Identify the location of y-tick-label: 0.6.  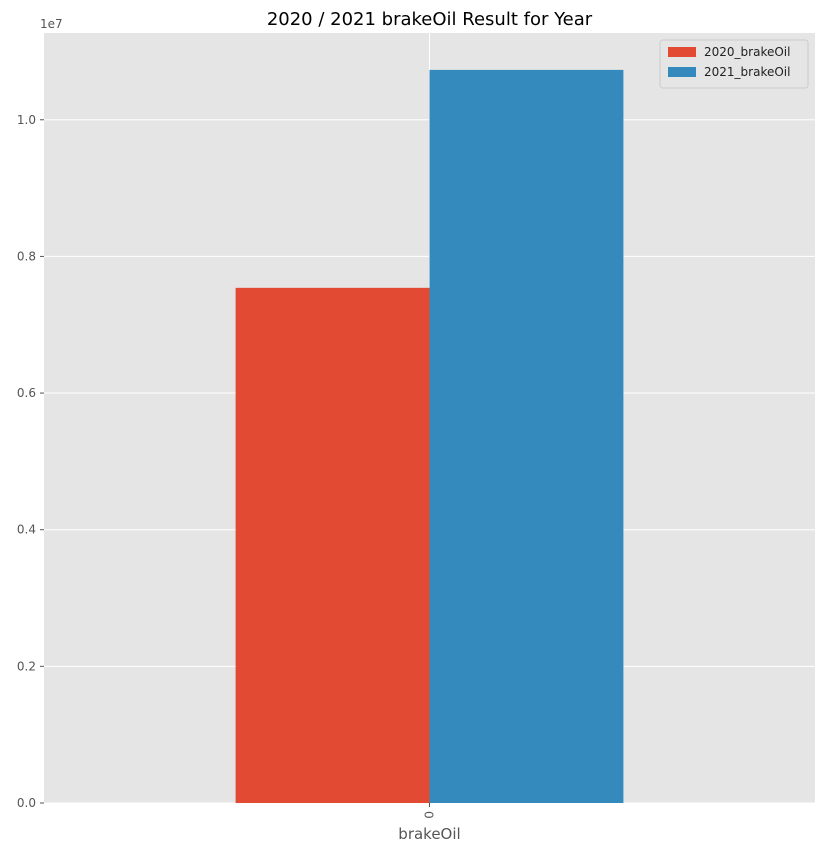
(26, 393).